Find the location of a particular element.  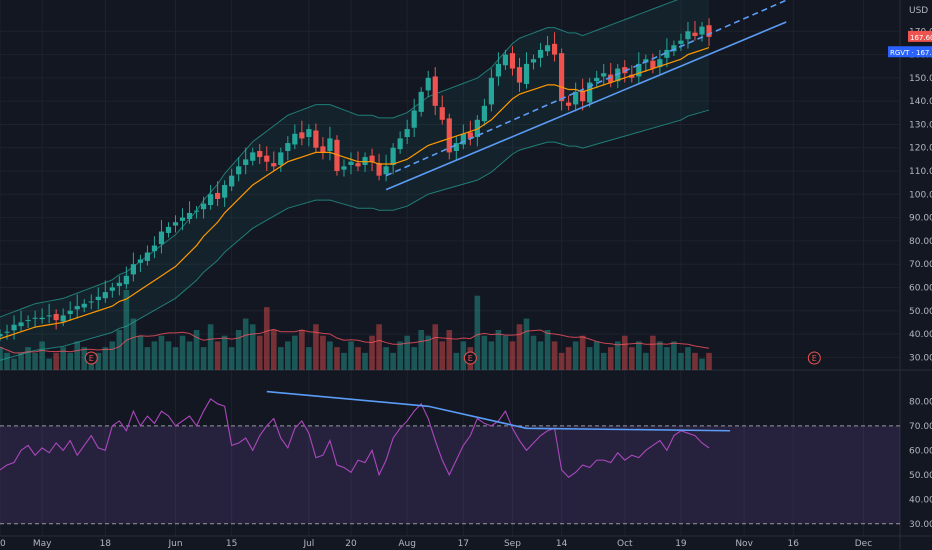

rsi-tick-label-1: 40.00 is located at coordinates (920, 500).